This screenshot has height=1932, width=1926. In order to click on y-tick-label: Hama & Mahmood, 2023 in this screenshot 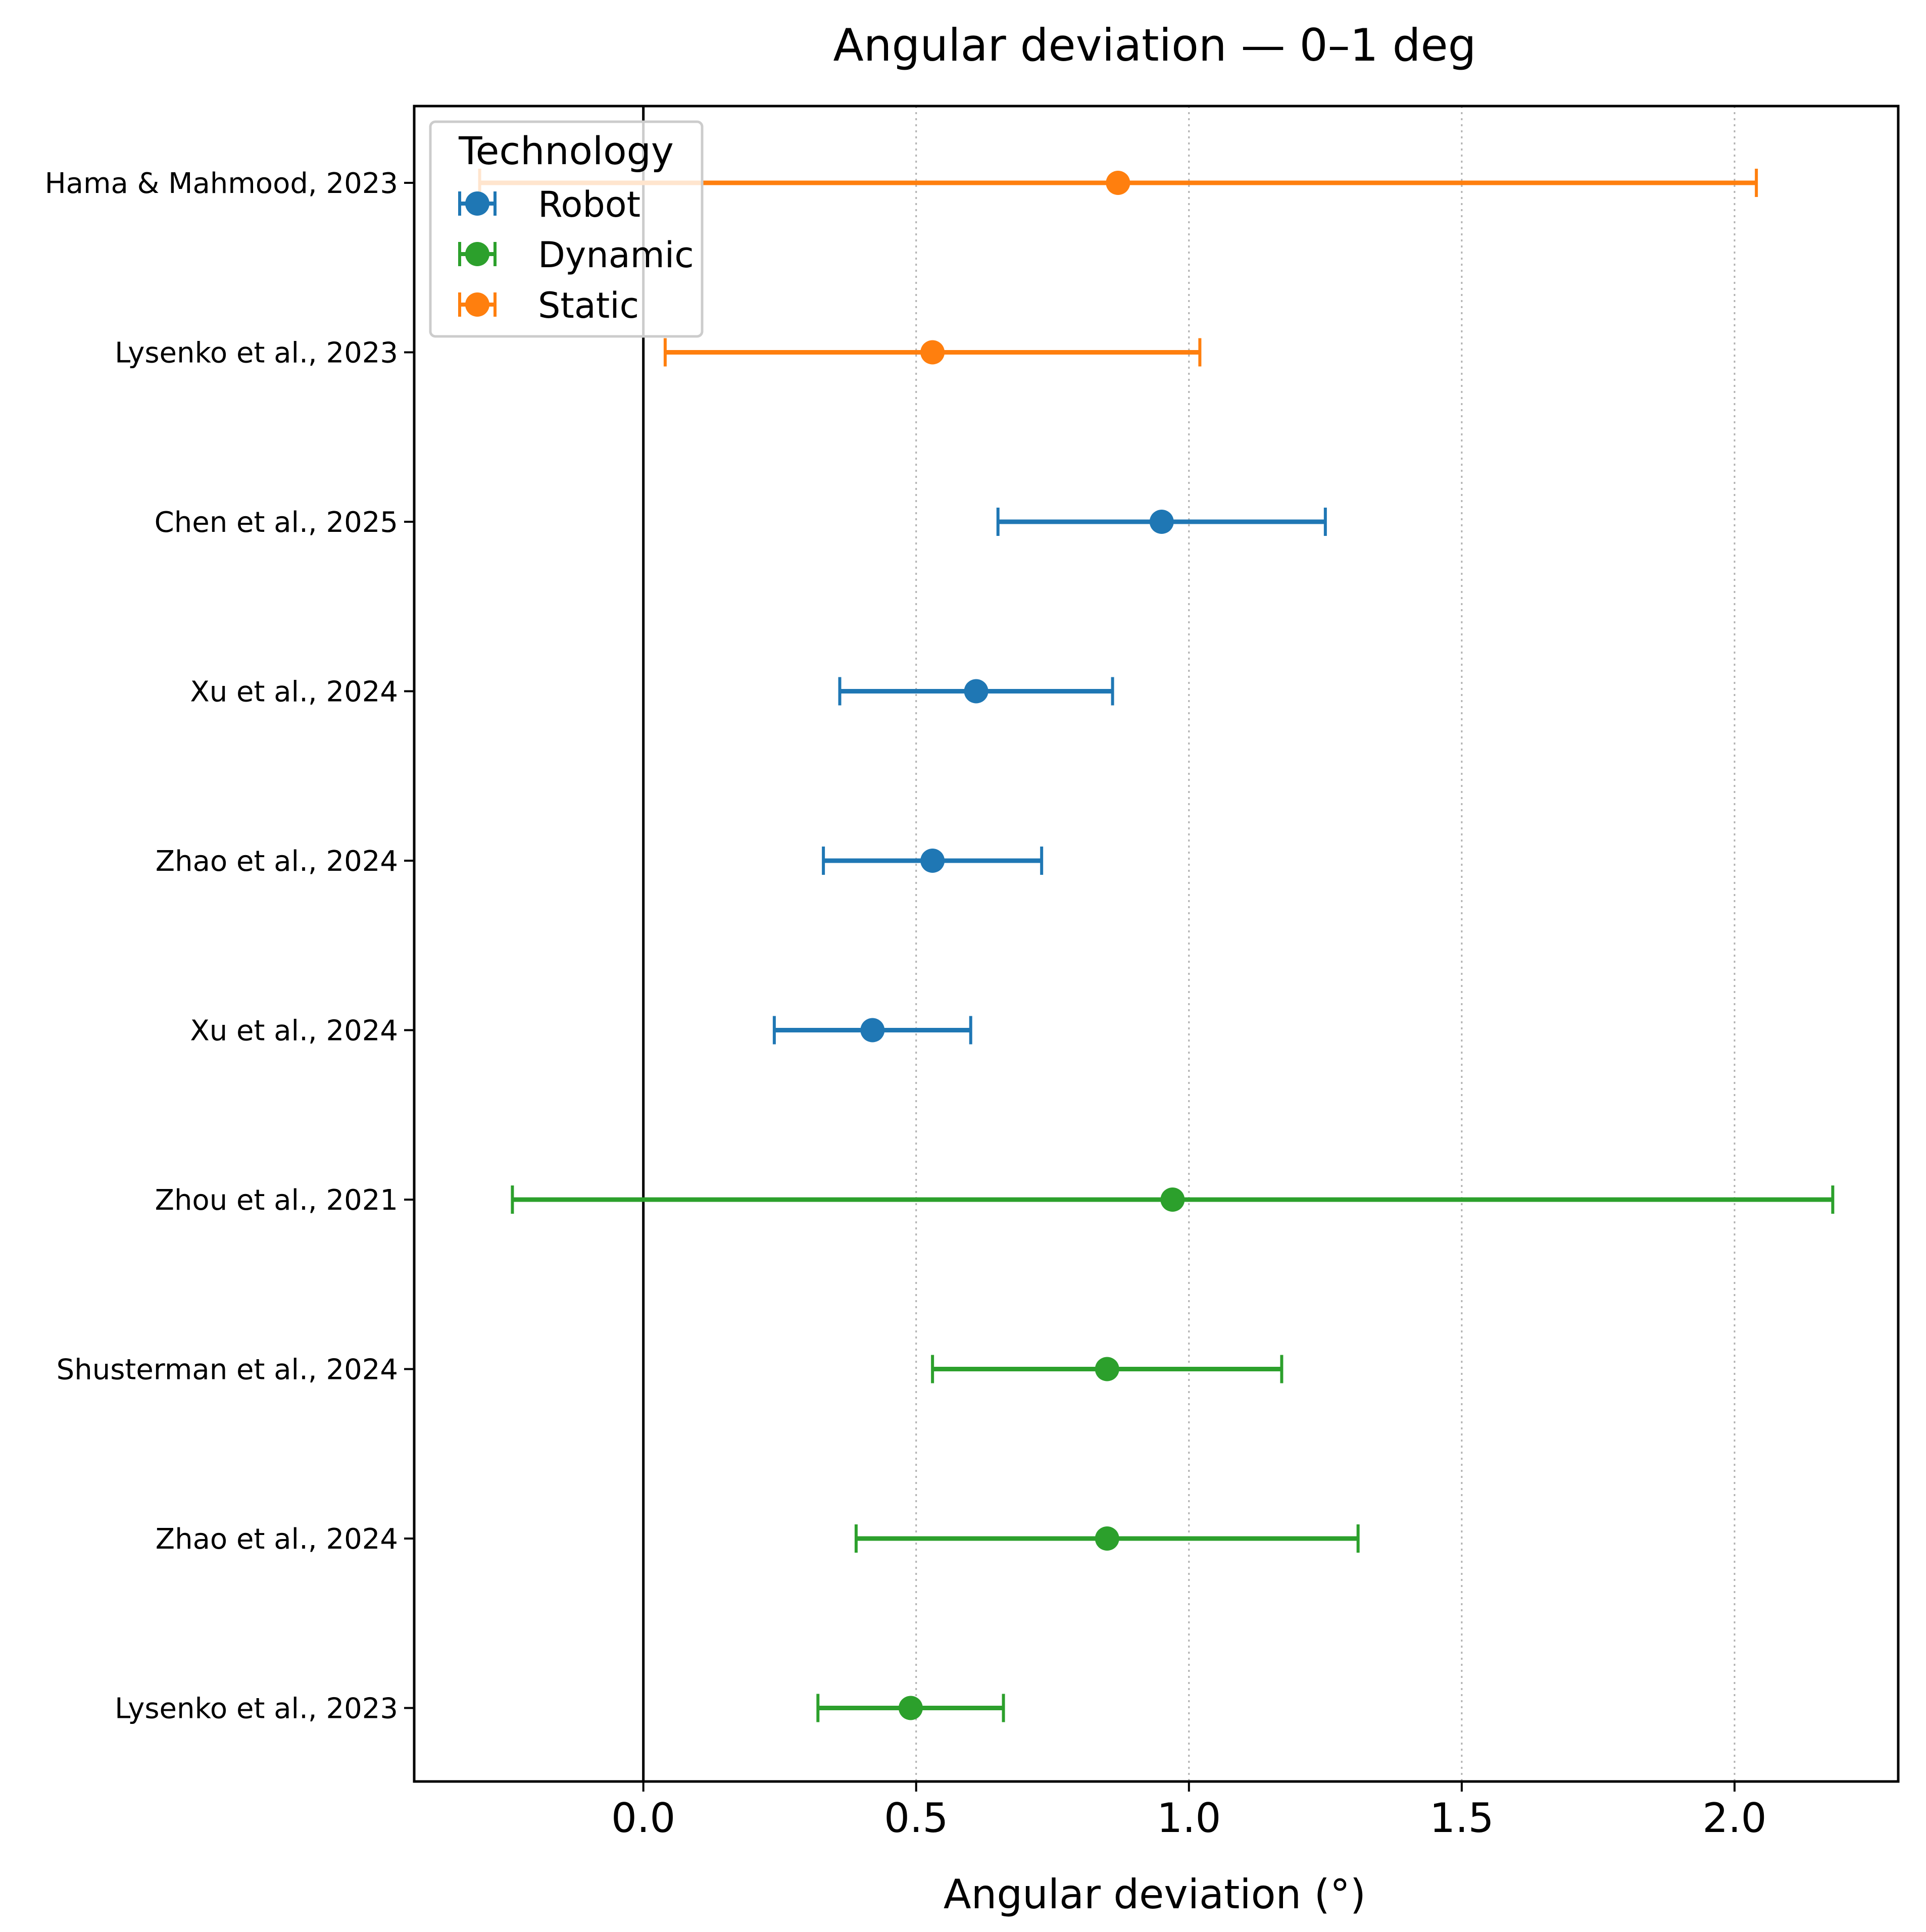, I will do `click(221, 184)`.